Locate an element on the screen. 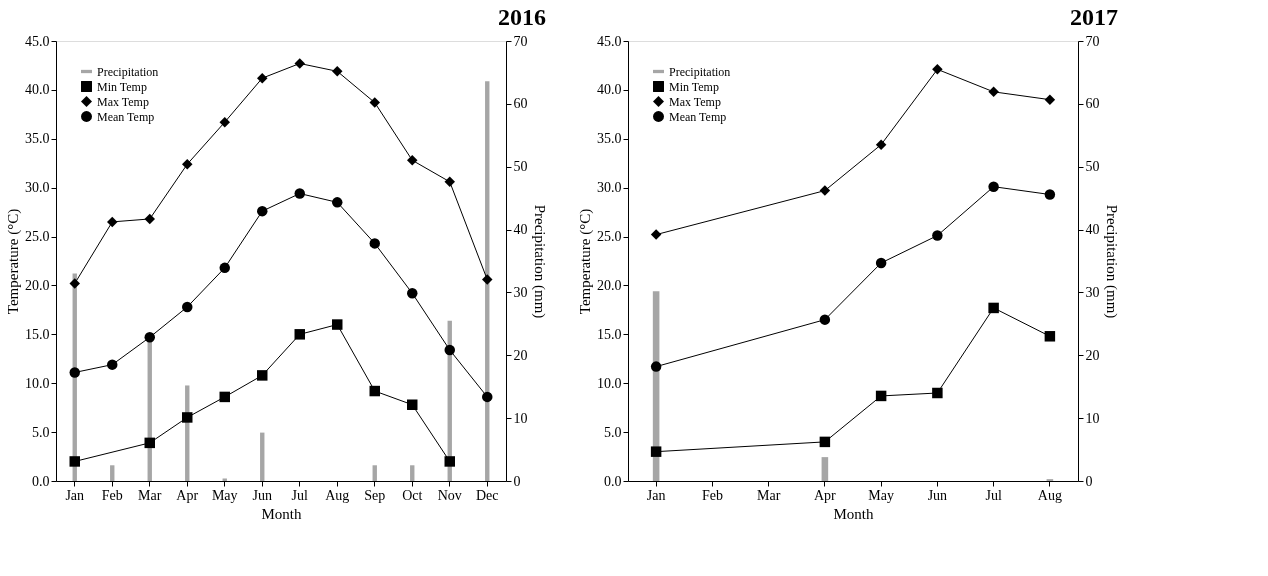  y2-tick-label: 30 is located at coordinates (1092, 292).